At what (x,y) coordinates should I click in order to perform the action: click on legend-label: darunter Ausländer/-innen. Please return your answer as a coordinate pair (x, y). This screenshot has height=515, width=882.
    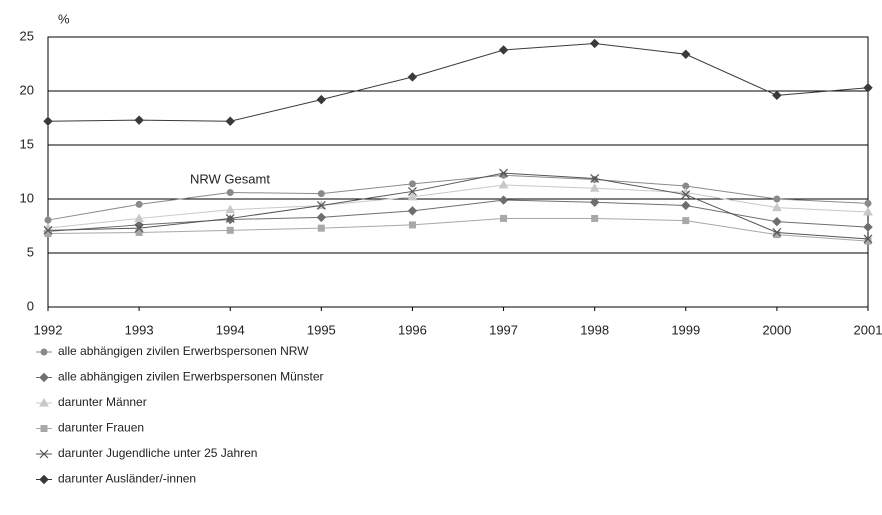
    Looking at the image, I should click on (127, 479).